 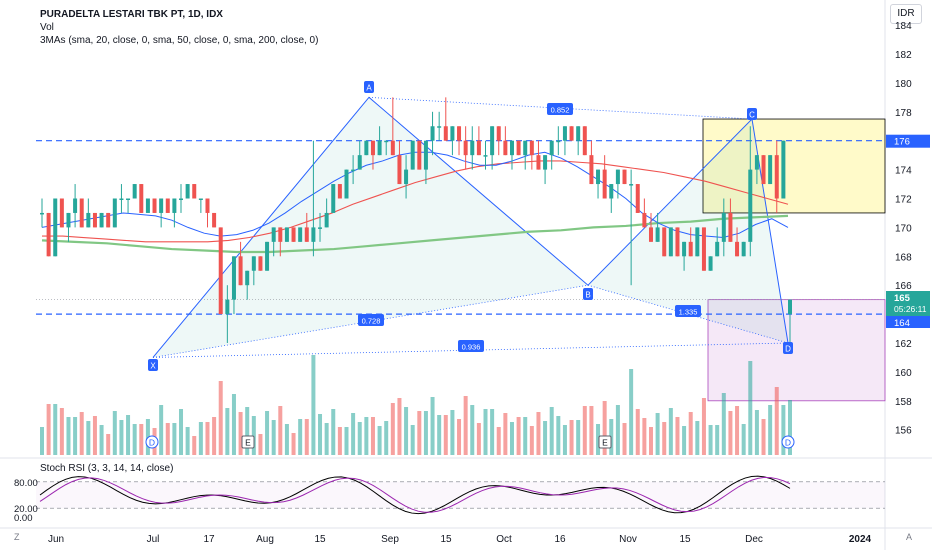 I want to click on event-marker-label: E, so click(x=248, y=443).